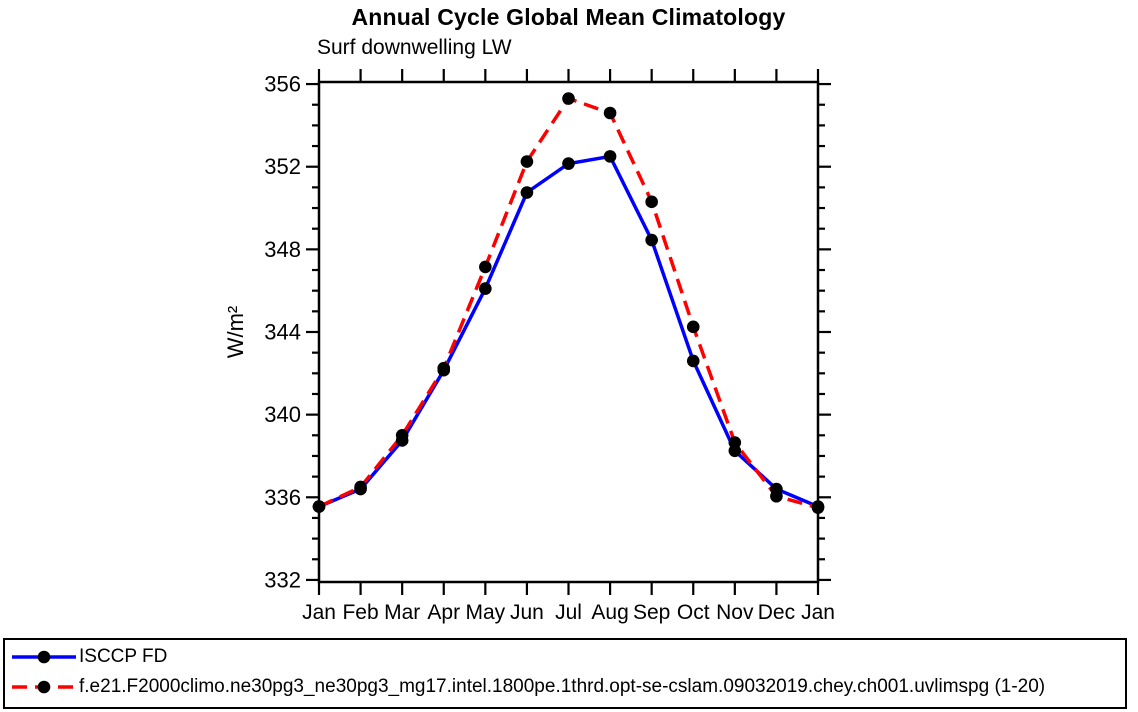  Describe the element at coordinates (527, 612) in the screenshot. I see `x-axis-tick-label: Jun` at that location.